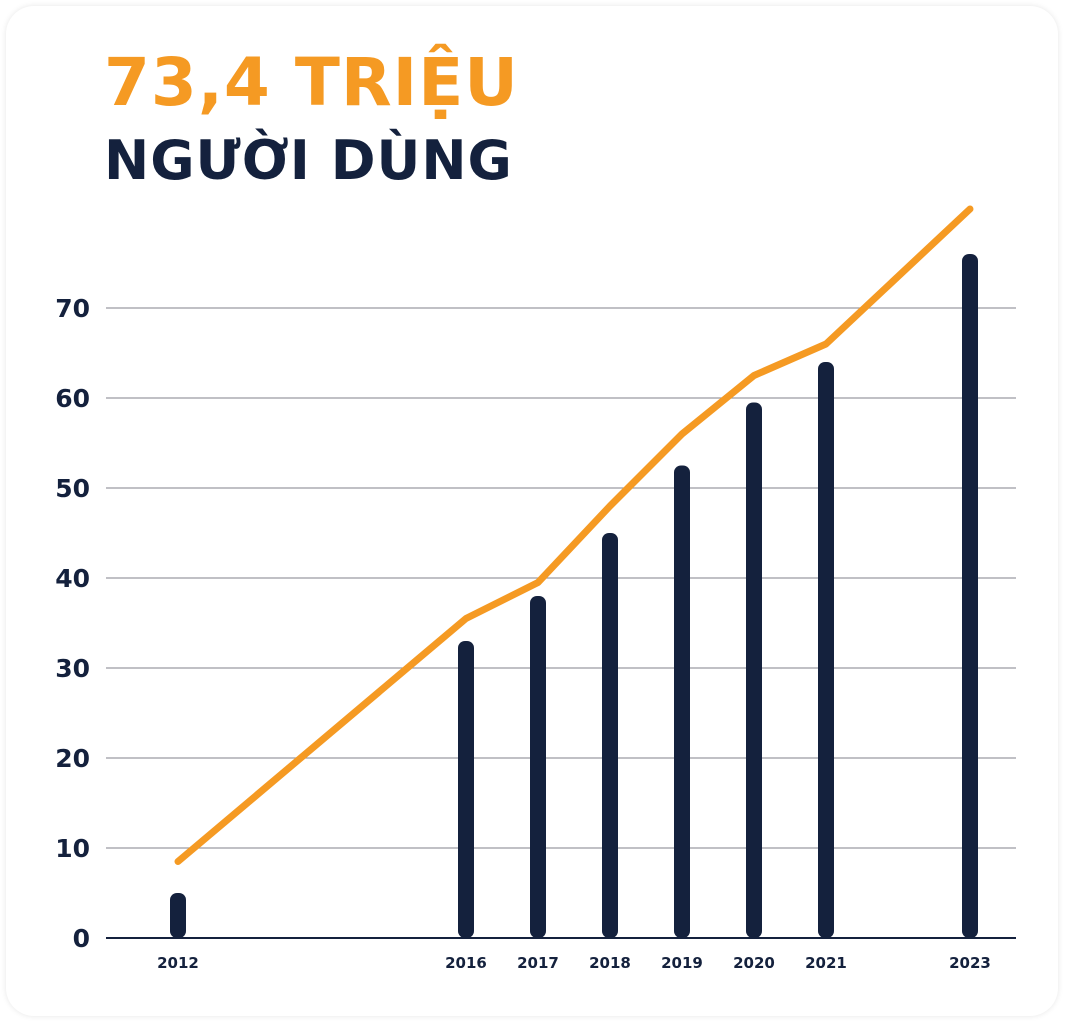  I want to click on x-tick-label: 2021, so click(826, 963).